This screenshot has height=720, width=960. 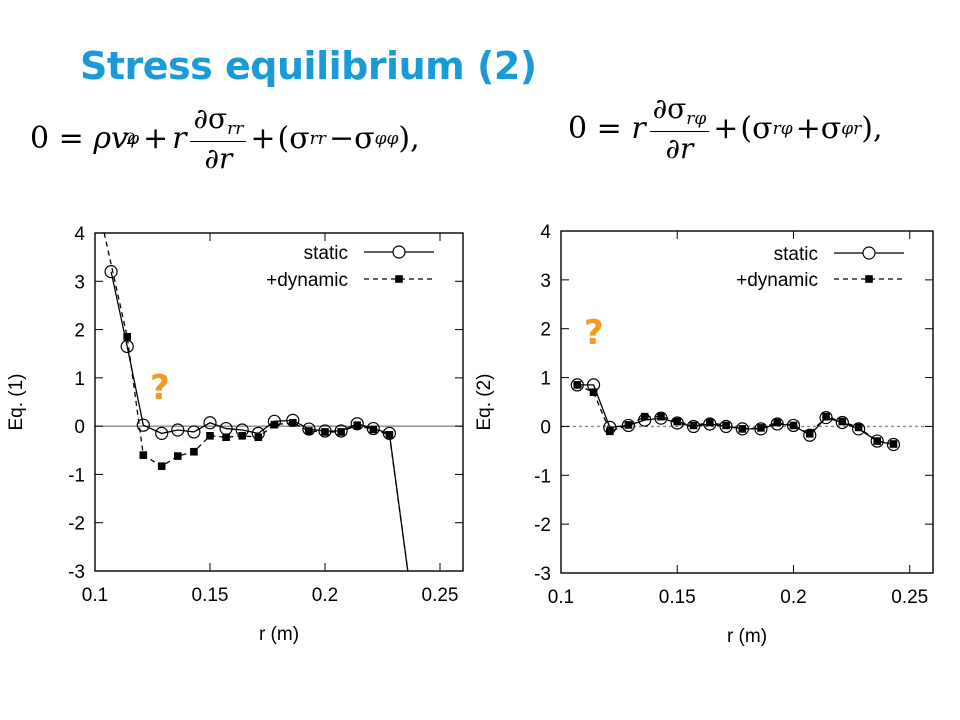 What do you see at coordinates (179, 139) in the screenshot?
I see `eq-left-r: r` at bounding box center [179, 139].